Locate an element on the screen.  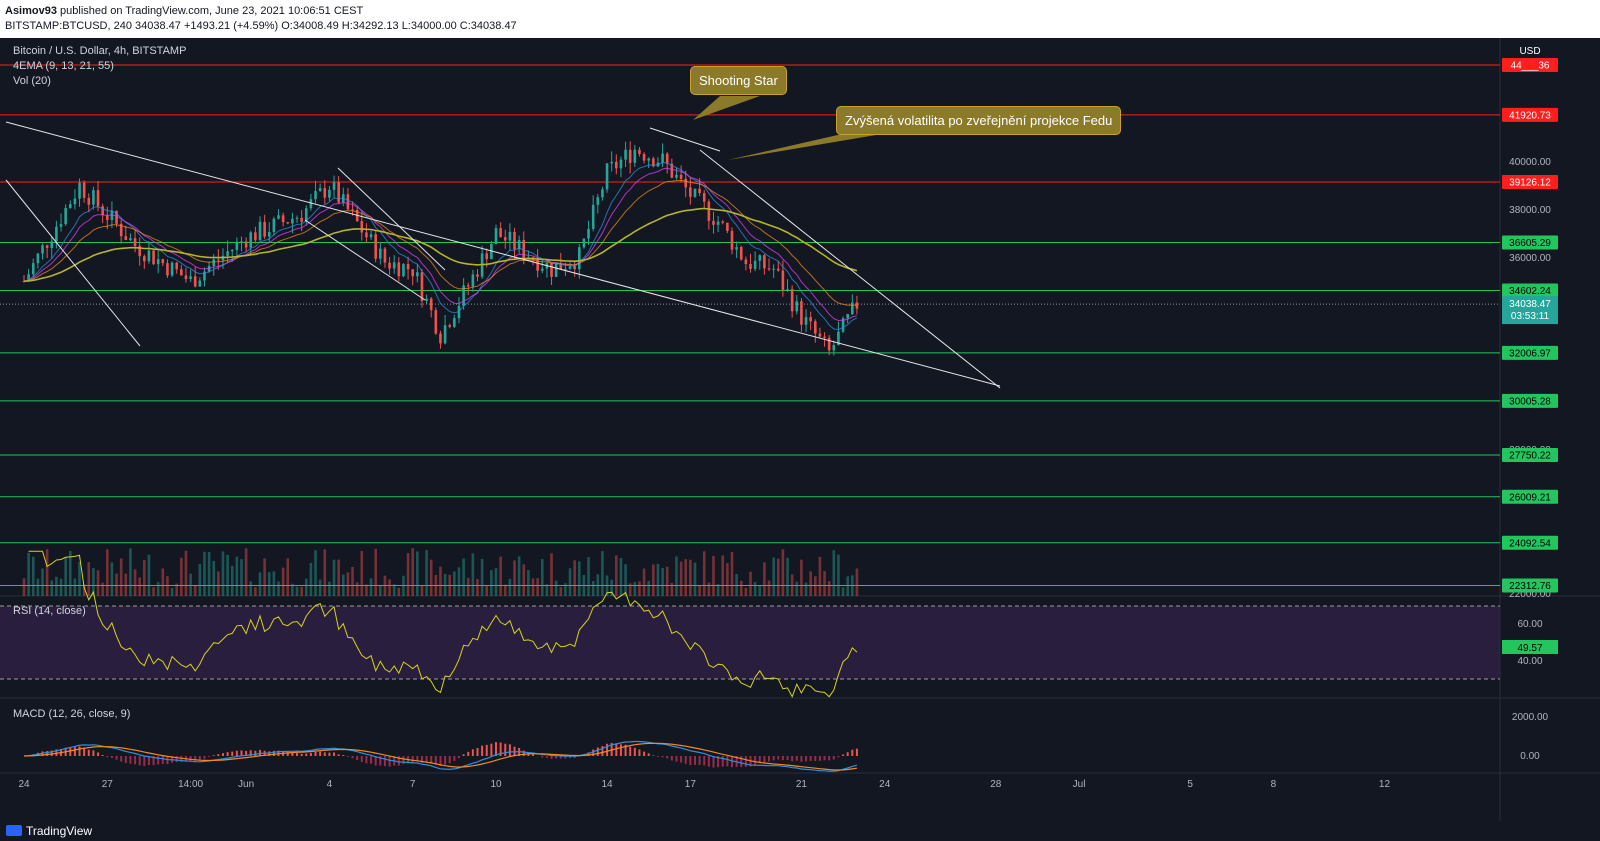
rsi-value-tag is located at coordinates (1530, 647).